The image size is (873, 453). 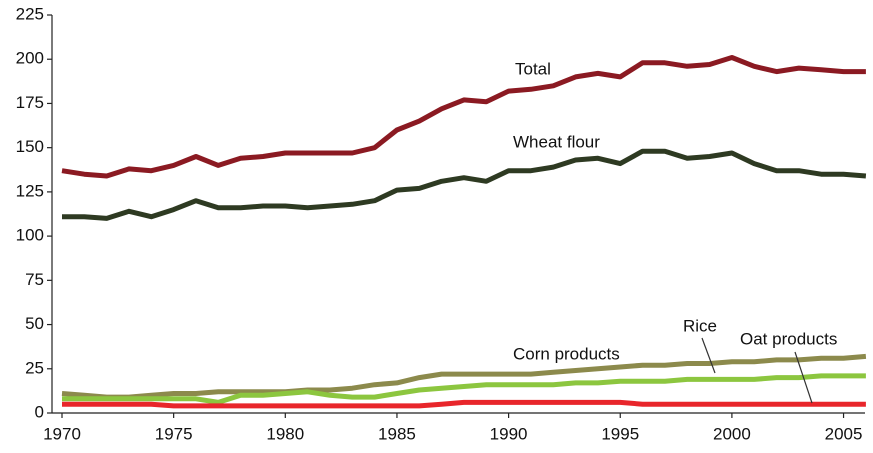 I want to click on y-tick-label: 75, so click(x=34, y=279).